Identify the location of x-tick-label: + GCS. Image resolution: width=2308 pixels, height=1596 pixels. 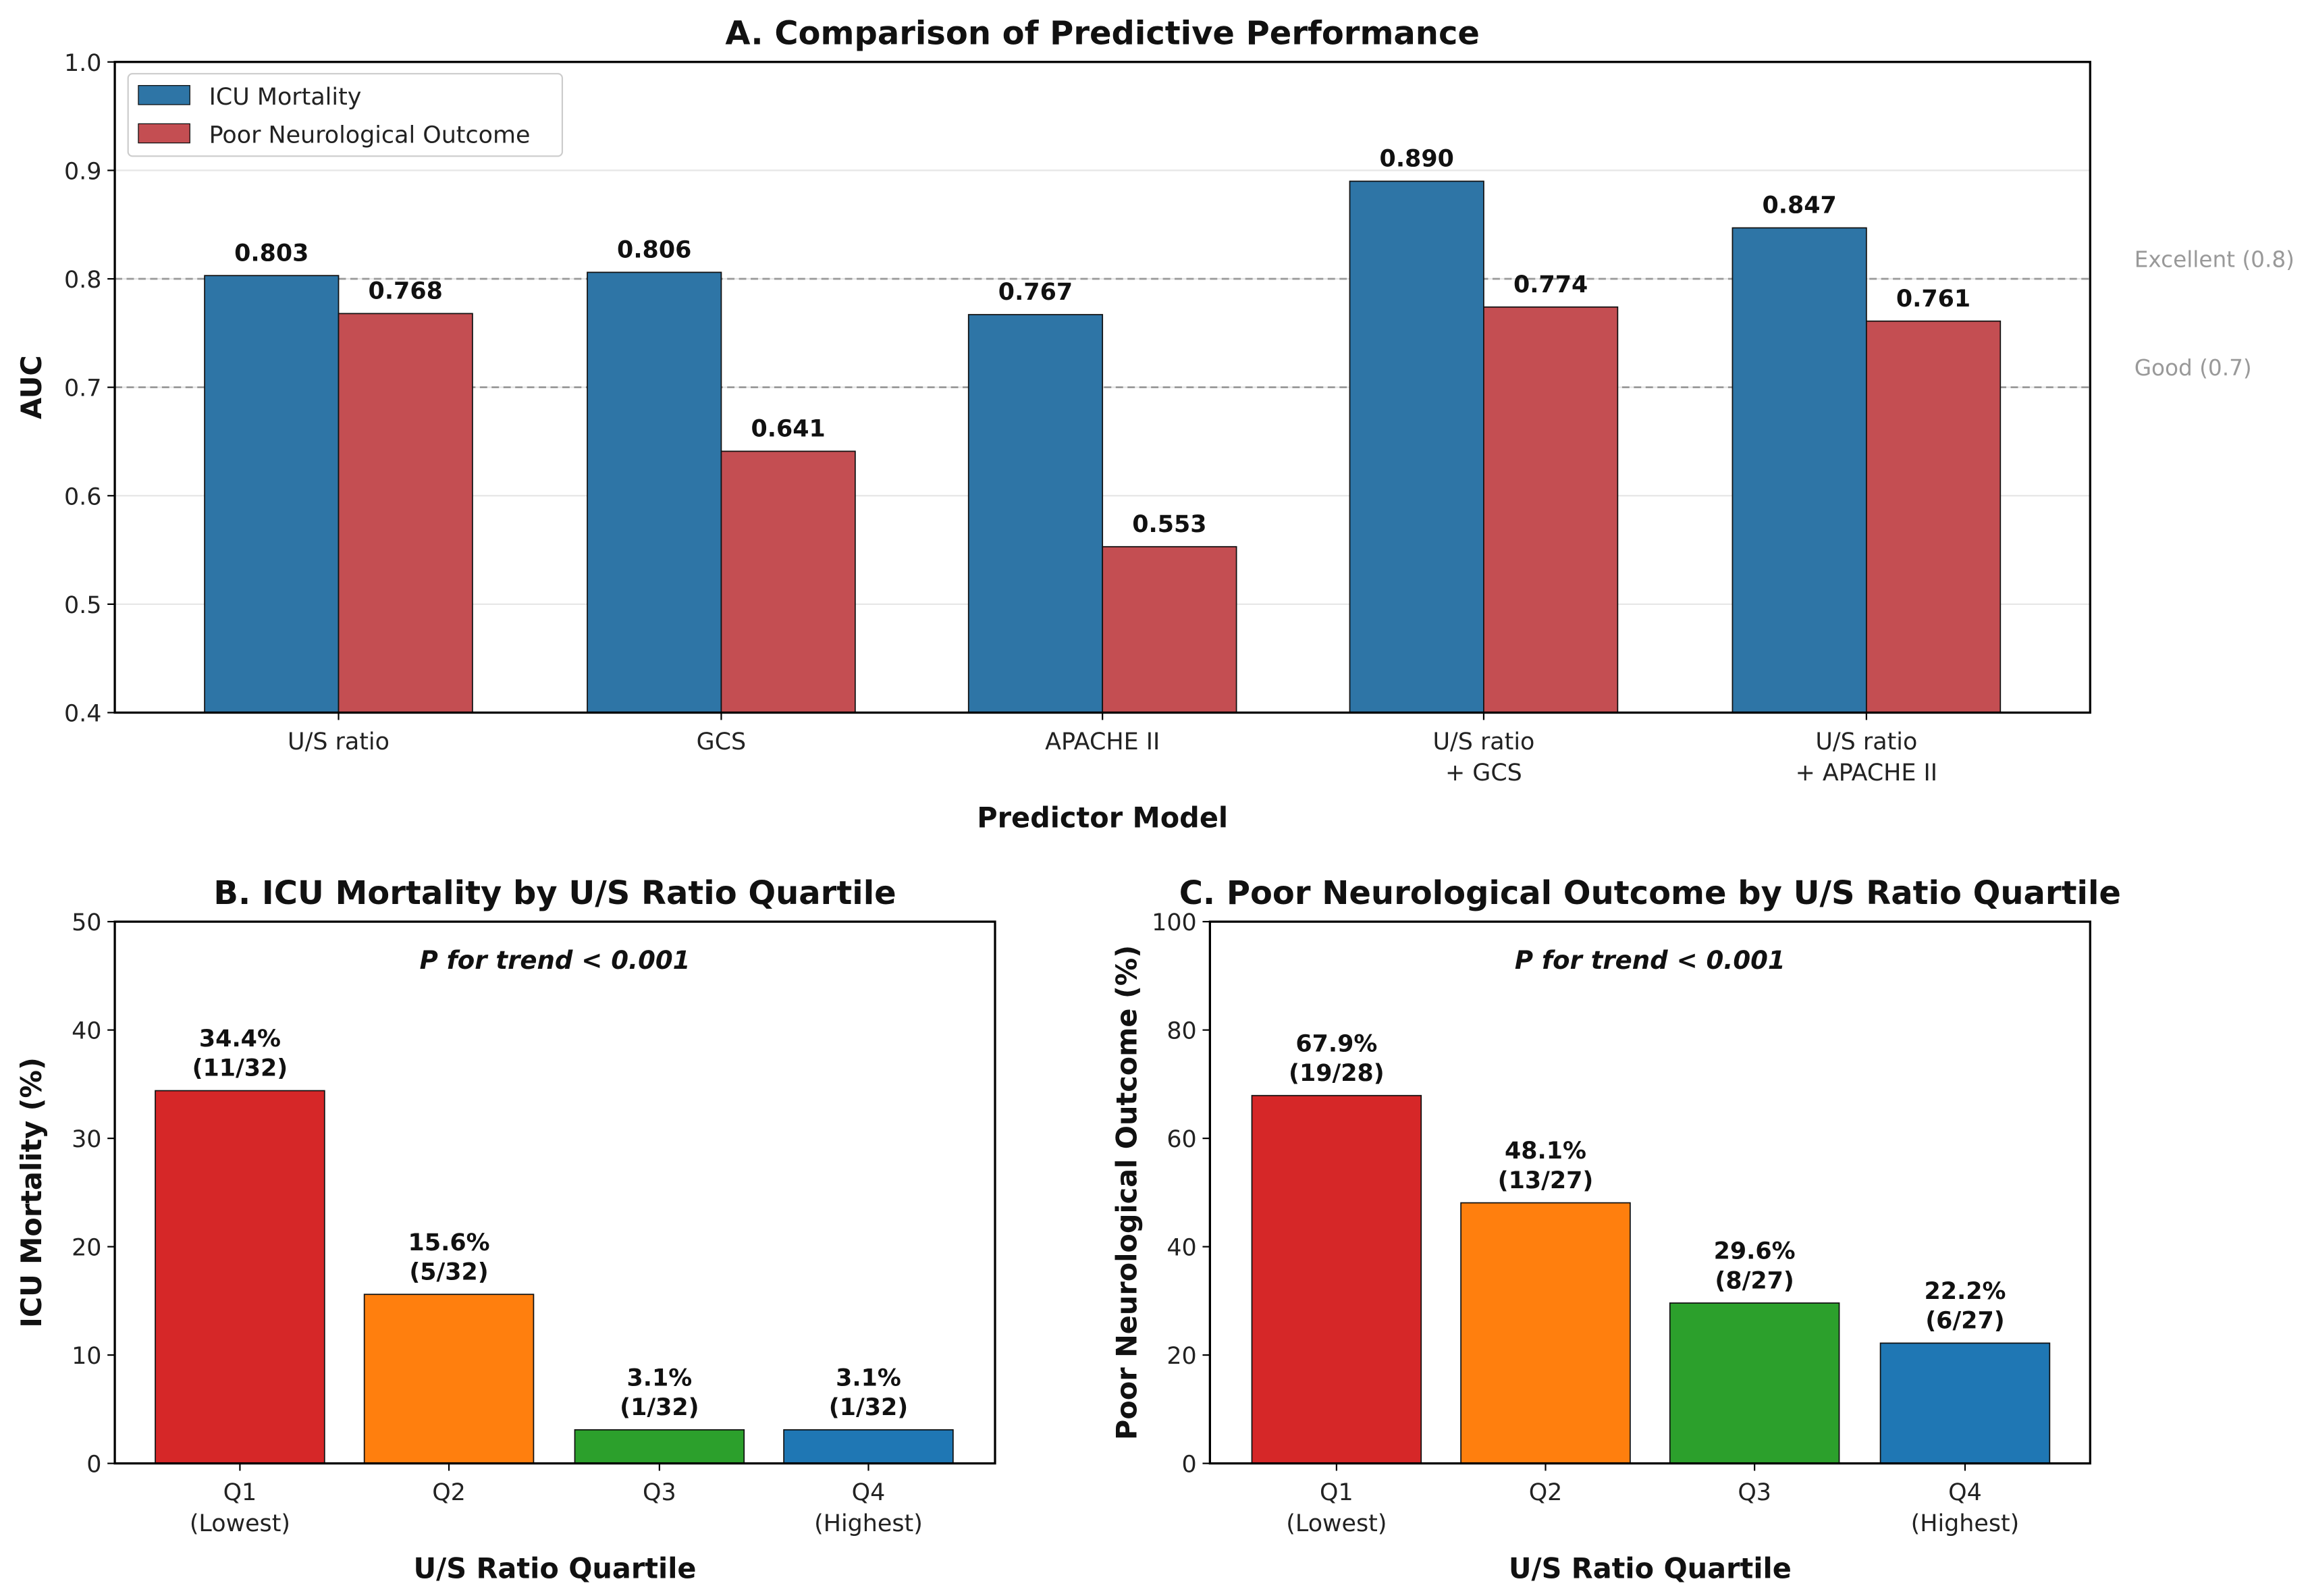
(1483, 773).